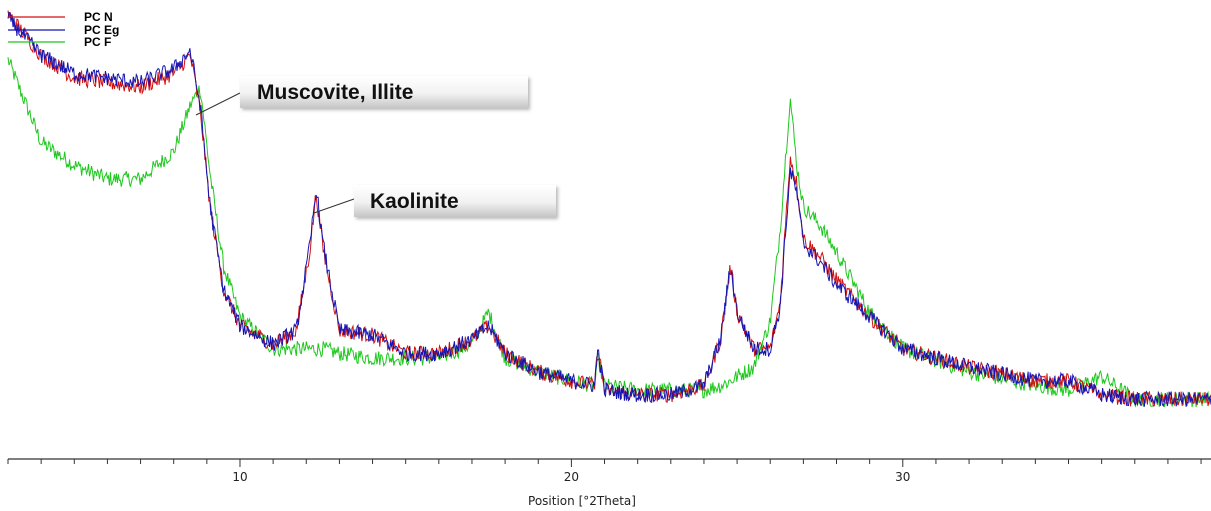  I want to click on x-tick-label: 10, so click(239, 477).